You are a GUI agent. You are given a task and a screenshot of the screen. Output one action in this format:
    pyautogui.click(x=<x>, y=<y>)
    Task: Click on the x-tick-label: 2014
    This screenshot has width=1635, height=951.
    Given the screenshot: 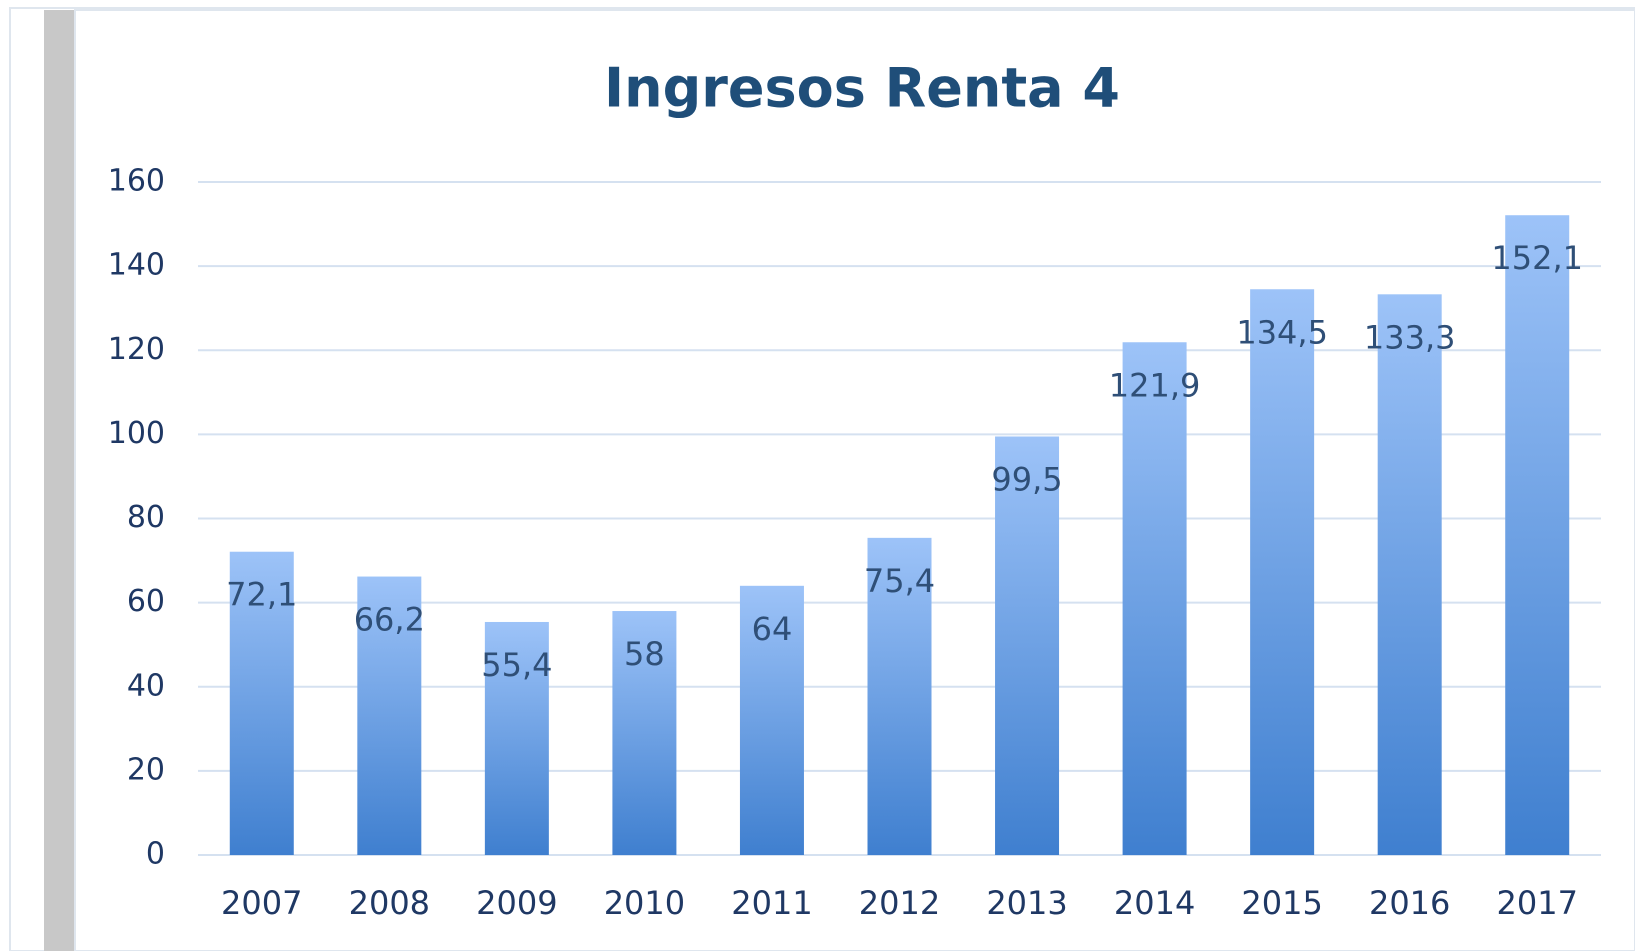 What is the action you would take?
    pyautogui.click(x=1154, y=903)
    